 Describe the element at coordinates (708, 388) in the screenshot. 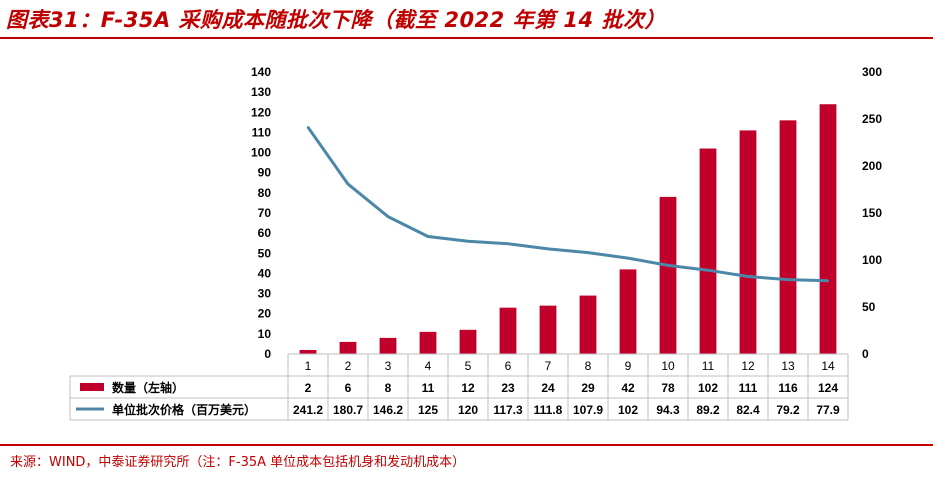

I see `table-cell-quantity: 102` at that location.